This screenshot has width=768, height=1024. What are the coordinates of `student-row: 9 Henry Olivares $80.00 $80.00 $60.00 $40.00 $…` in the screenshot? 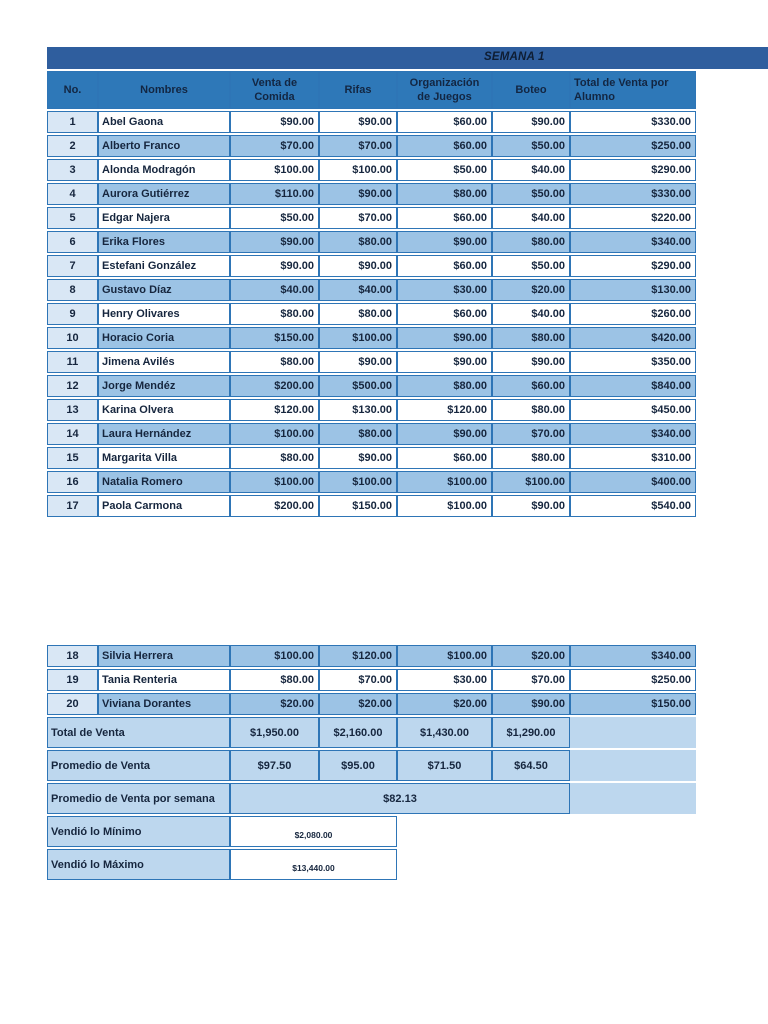 It's located at (371, 314).